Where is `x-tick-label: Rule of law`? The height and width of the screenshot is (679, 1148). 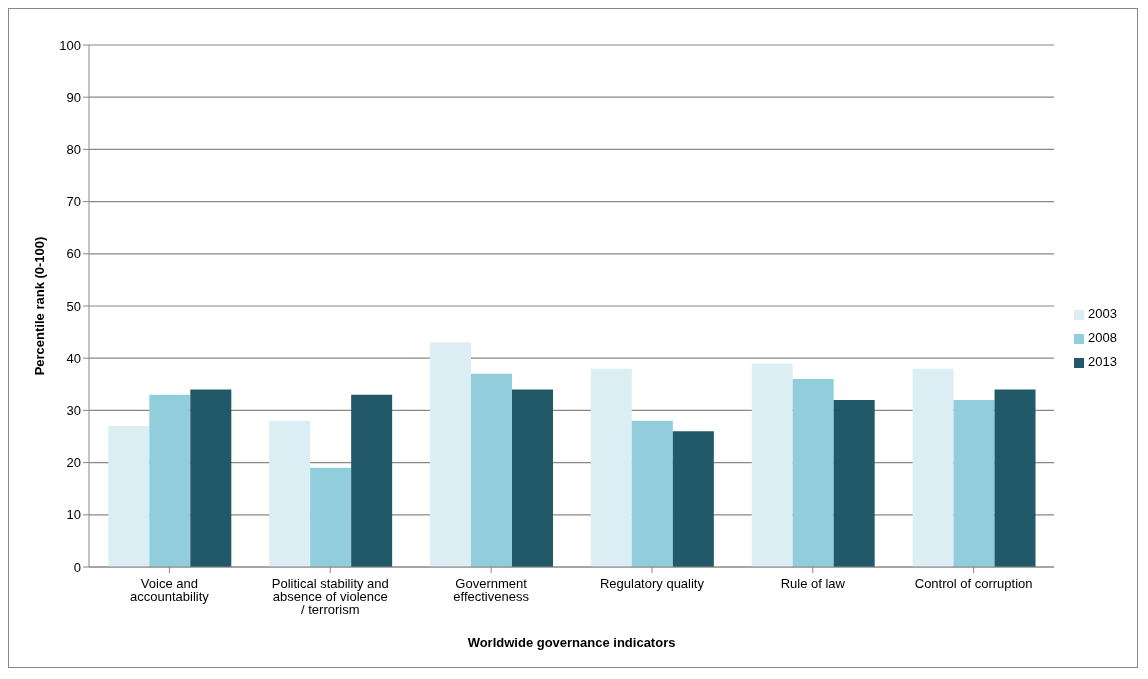
x-tick-label: Rule of law is located at coordinates (813, 584).